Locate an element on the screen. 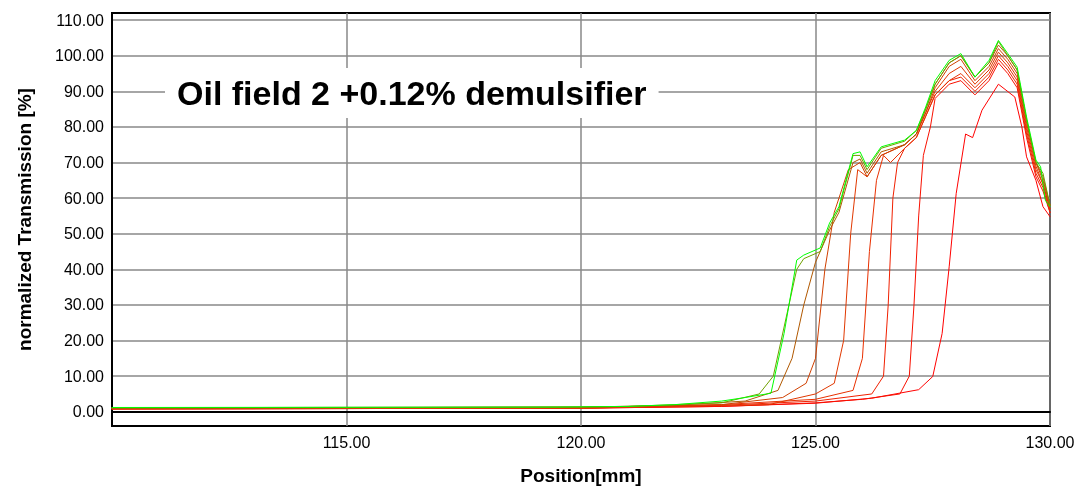  y-tick-label: 50.00 is located at coordinates (84, 234).